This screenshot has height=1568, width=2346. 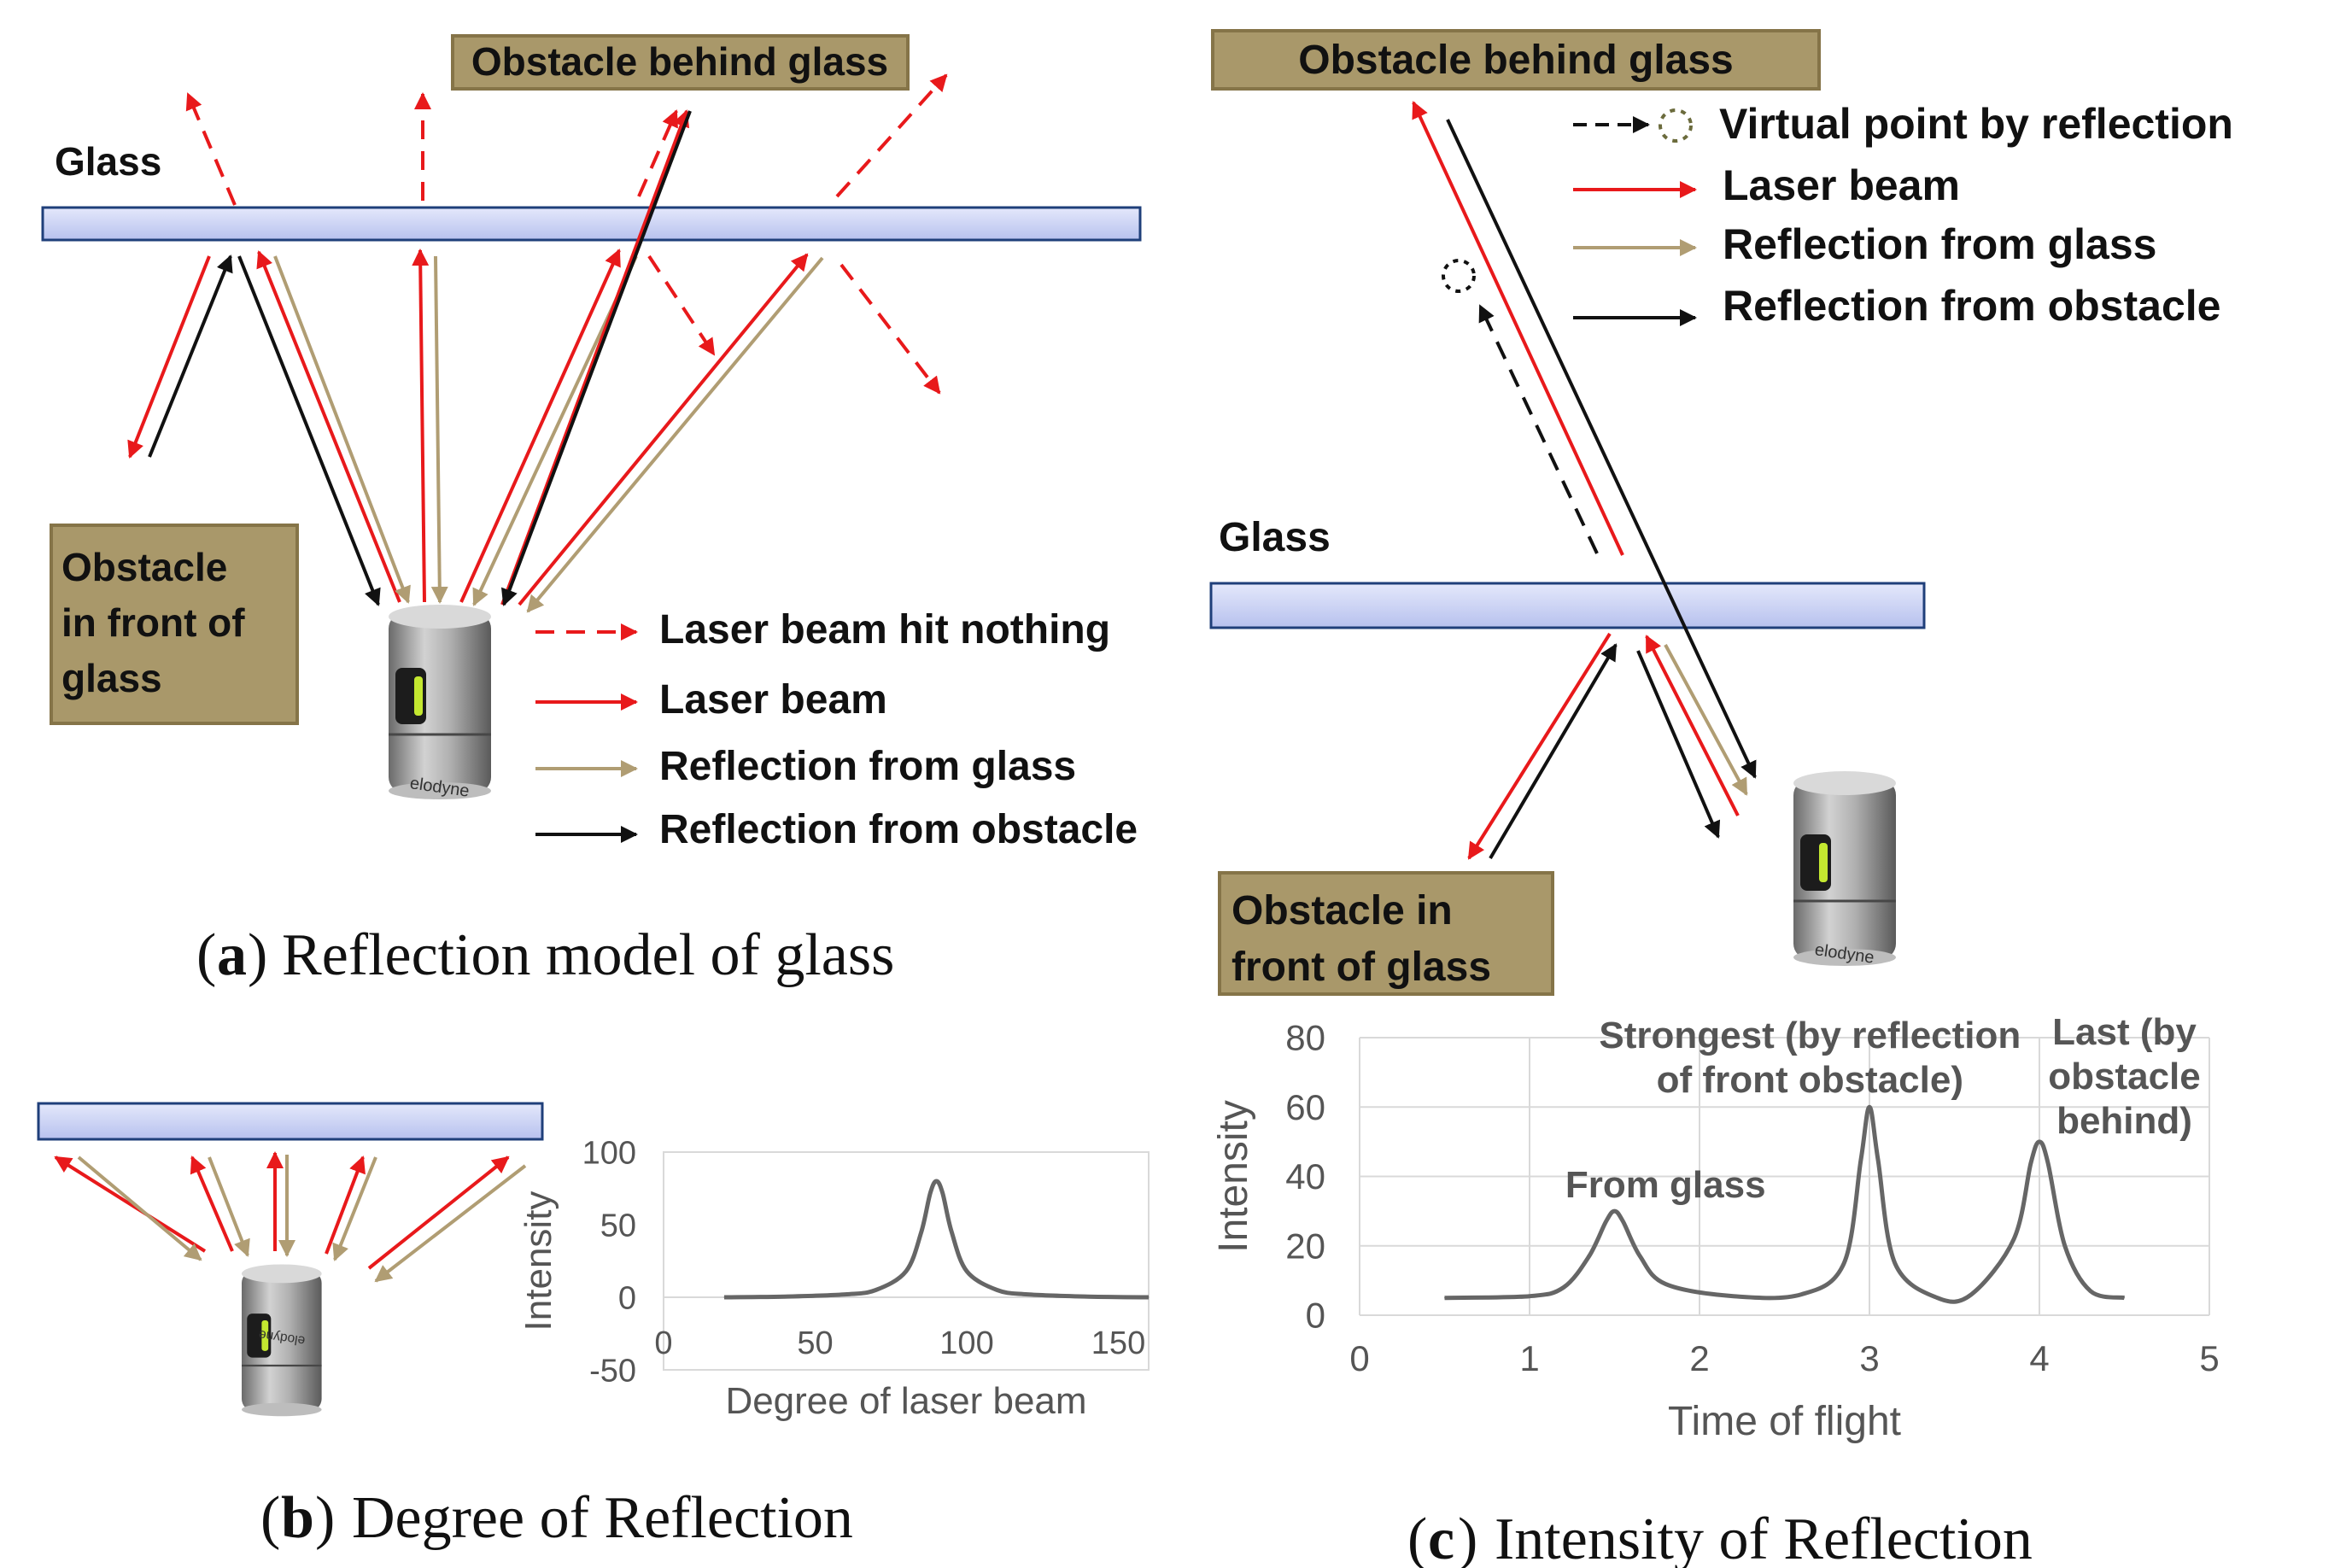 What do you see at coordinates (663, 1343) in the screenshot?
I see `x-tick-label: 0` at bounding box center [663, 1343].